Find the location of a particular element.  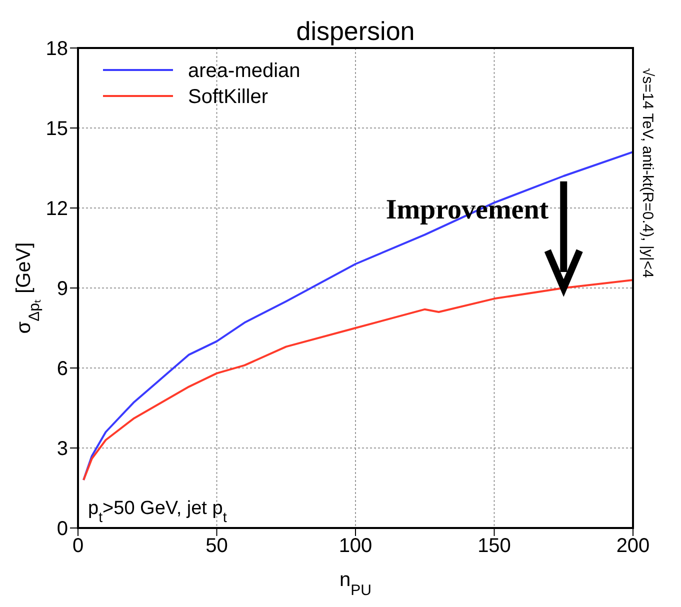

x-tick-label: 50 is located at coordinates (217, 546).